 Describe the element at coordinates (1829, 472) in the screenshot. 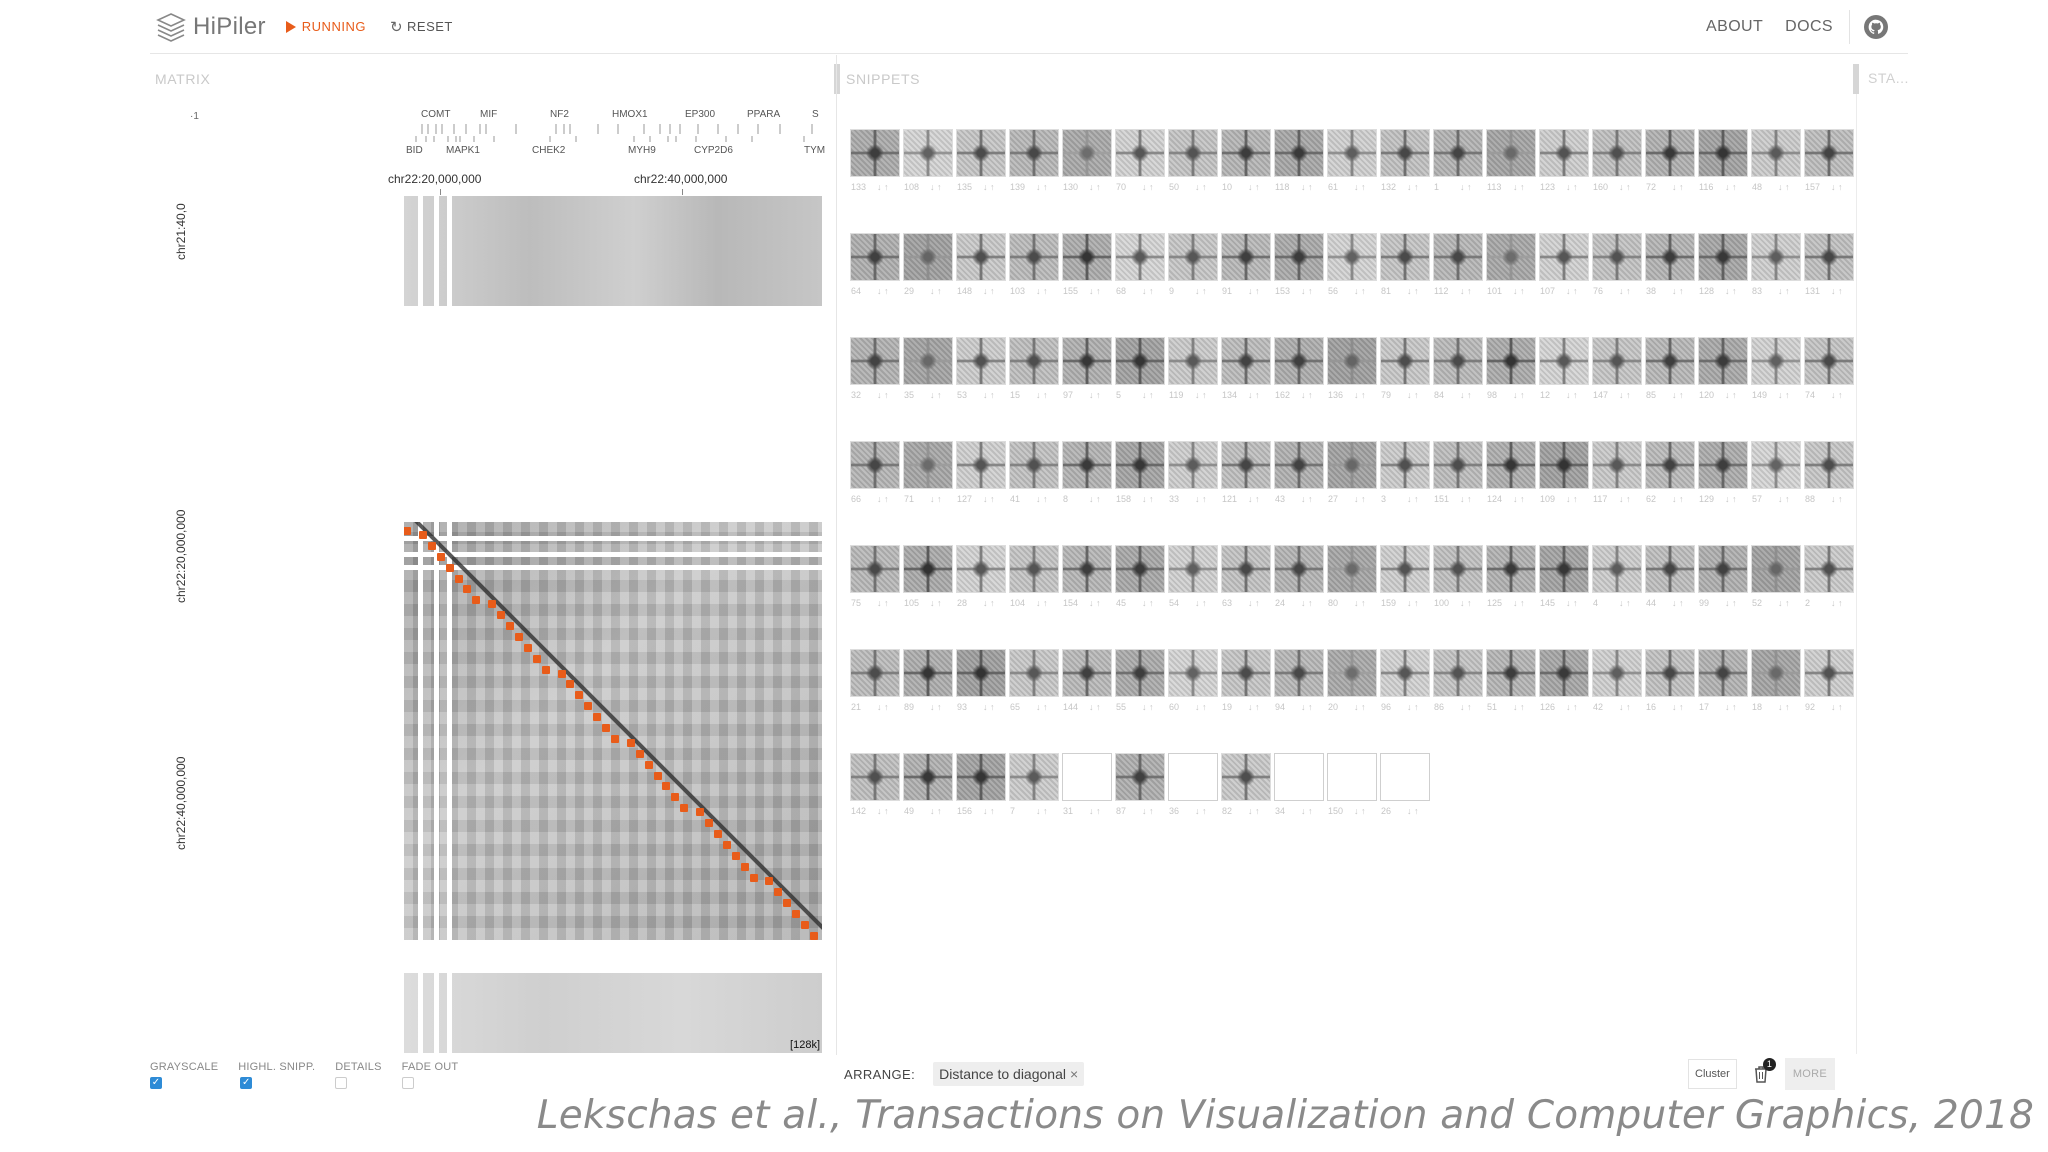

I see `snippet-thumbnail: 88 ↓ ↑` at that location.